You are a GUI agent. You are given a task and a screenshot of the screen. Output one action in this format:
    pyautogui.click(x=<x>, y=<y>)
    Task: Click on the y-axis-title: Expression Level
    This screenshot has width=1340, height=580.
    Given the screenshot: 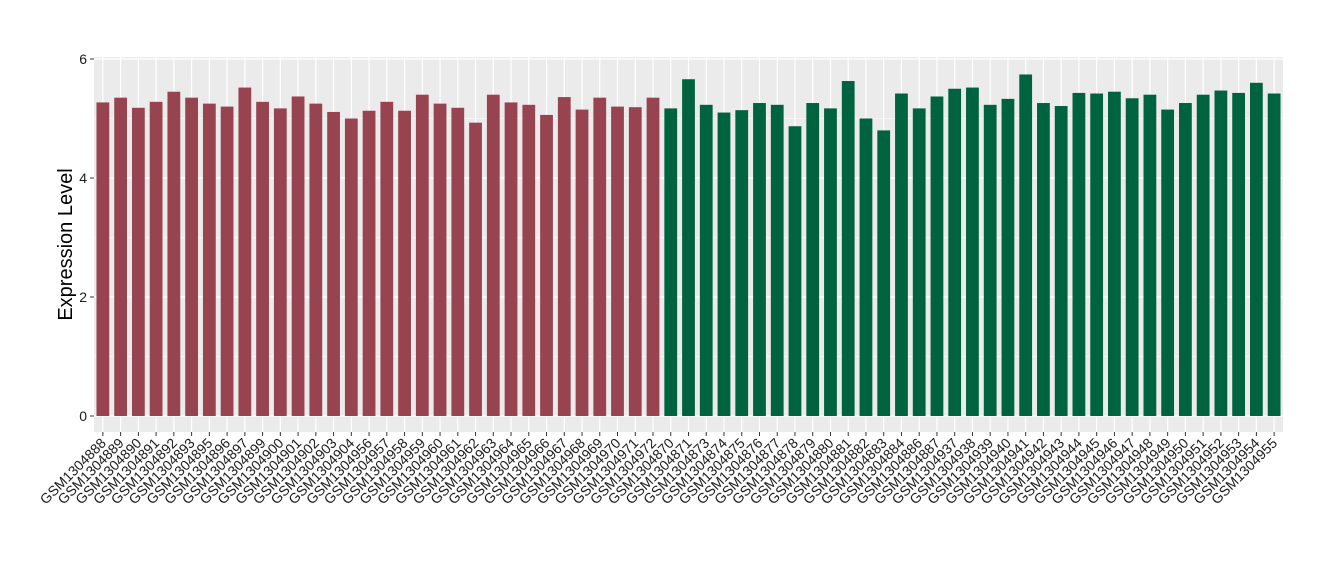 What is the action you would take?
    pyautogui.click(x=66, y=244)
    